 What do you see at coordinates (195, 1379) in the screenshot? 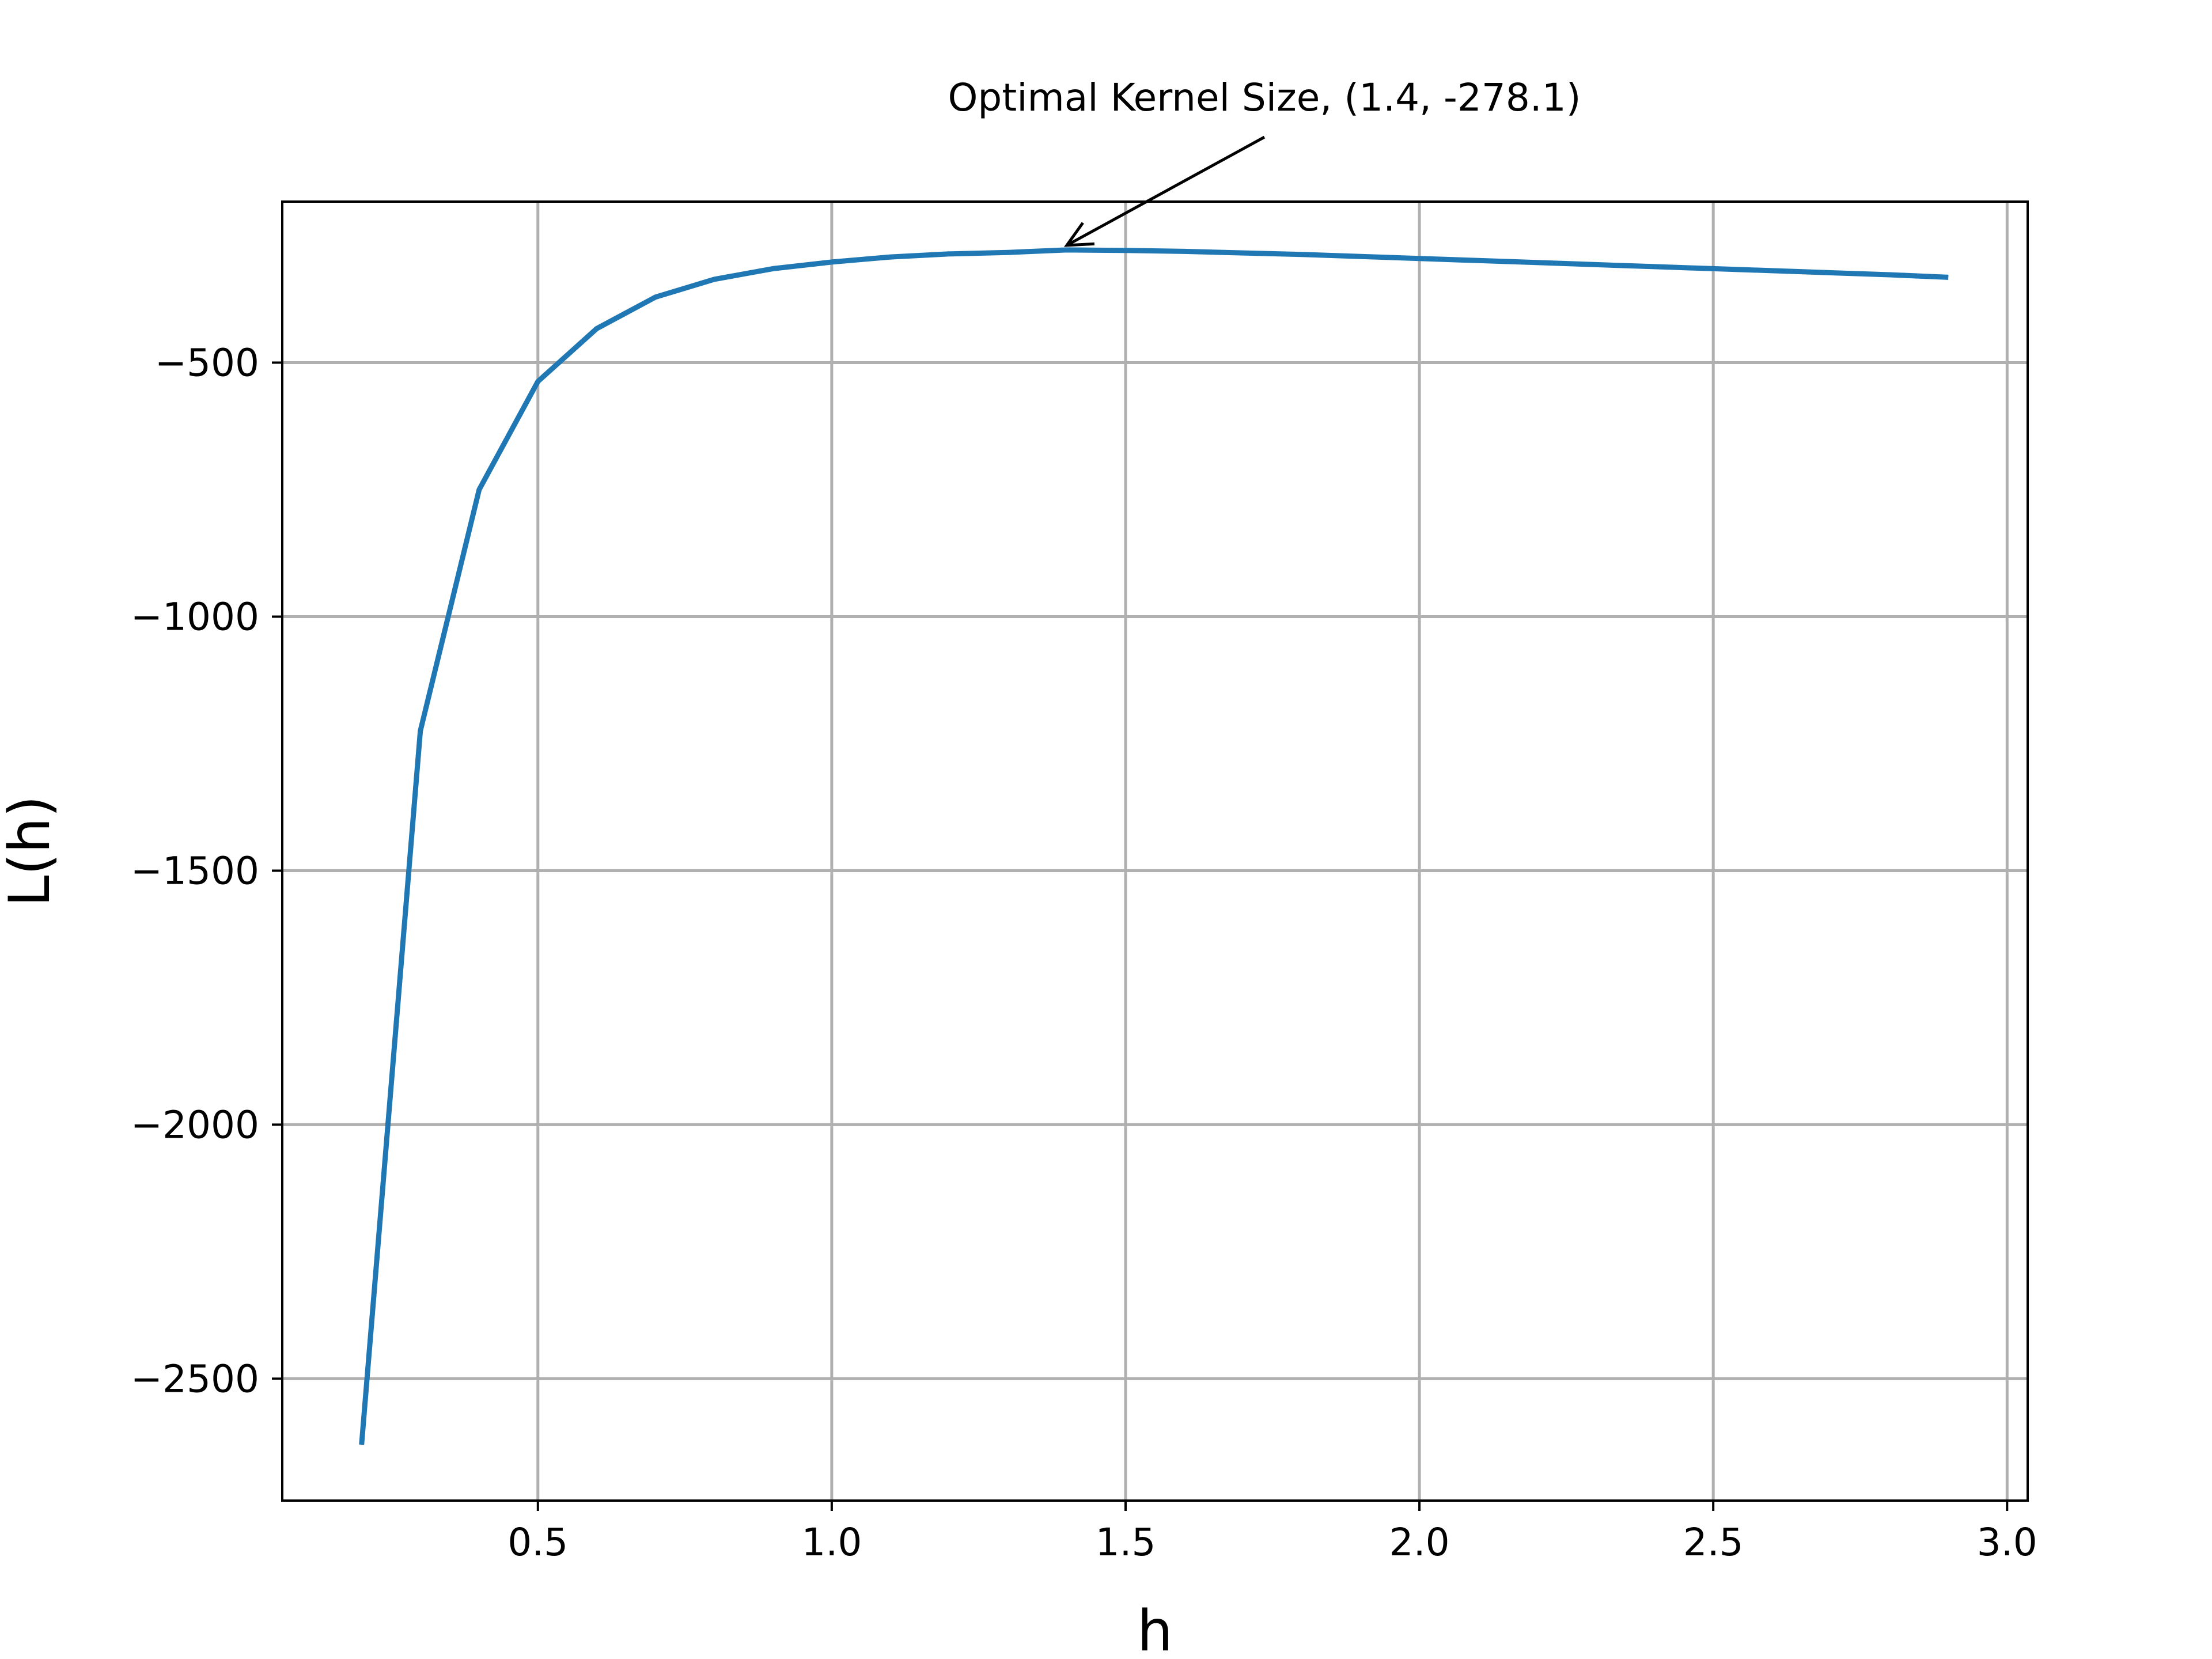
I see `y-tick-label: −2500` at bounding box center [195, 1379].